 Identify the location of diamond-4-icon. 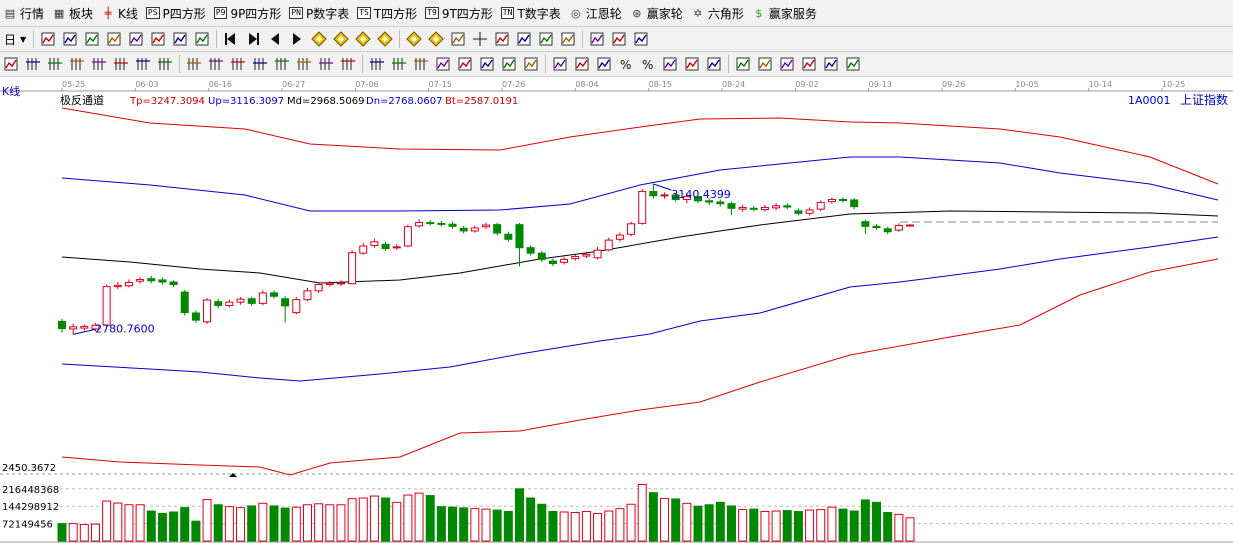
(385, 39).